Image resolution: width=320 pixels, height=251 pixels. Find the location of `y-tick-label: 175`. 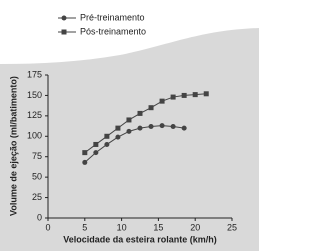

y-tick-label: 175 is located at coordinates (34, 74).